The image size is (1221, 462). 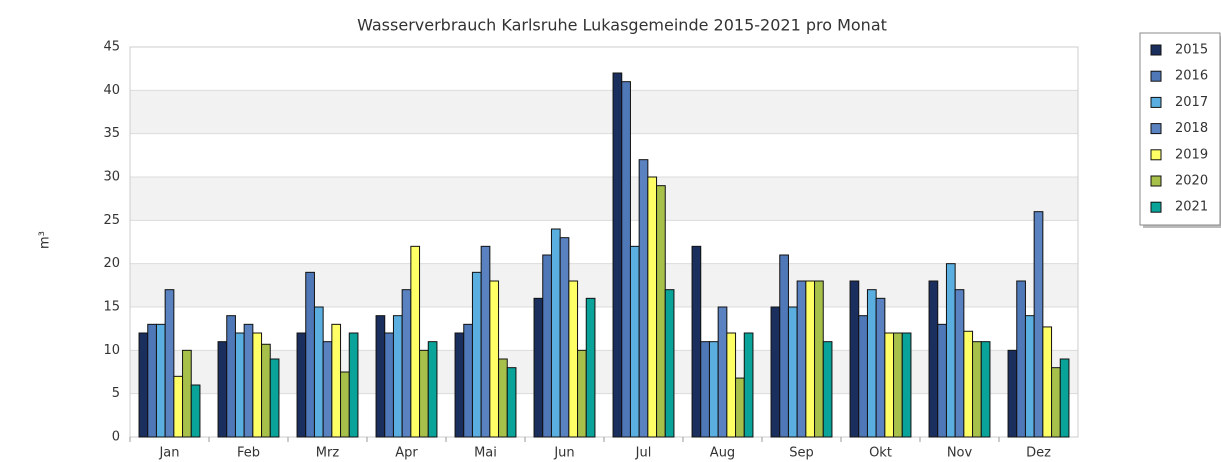 What do you see at coordinates (111, 263) in the screenshot?
I see `y-tick-label: 20` at bounding box center [111, 263].